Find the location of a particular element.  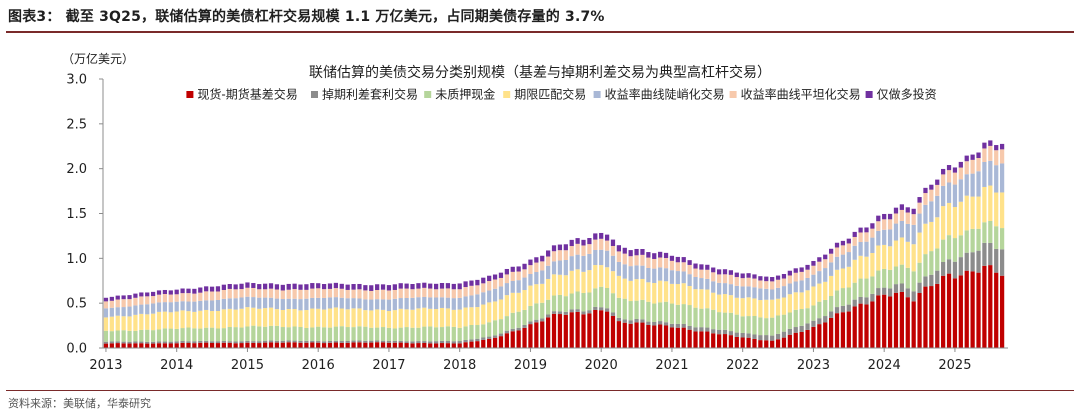

legend-swatch is located at coordinates (428, 94).